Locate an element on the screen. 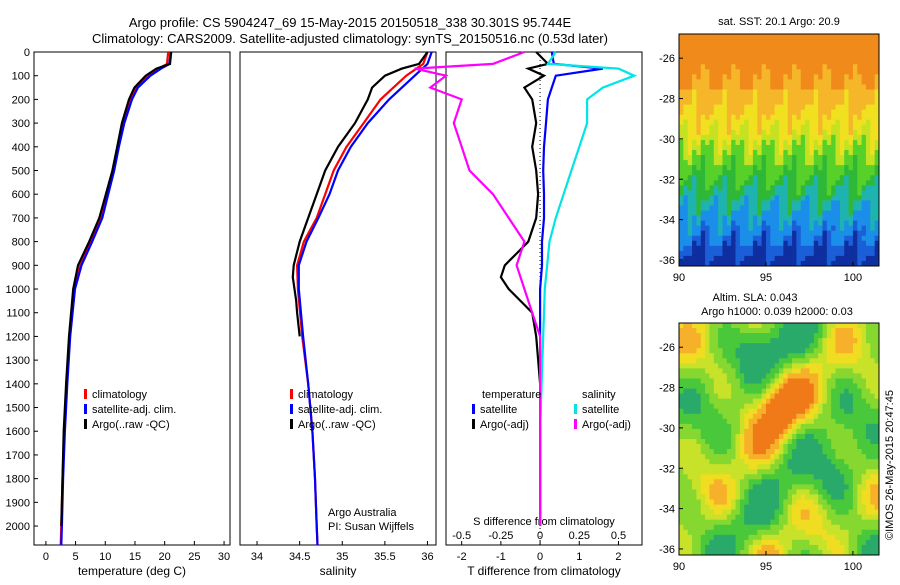  y-tick-label: 100 is located at coordinates (21, 77).